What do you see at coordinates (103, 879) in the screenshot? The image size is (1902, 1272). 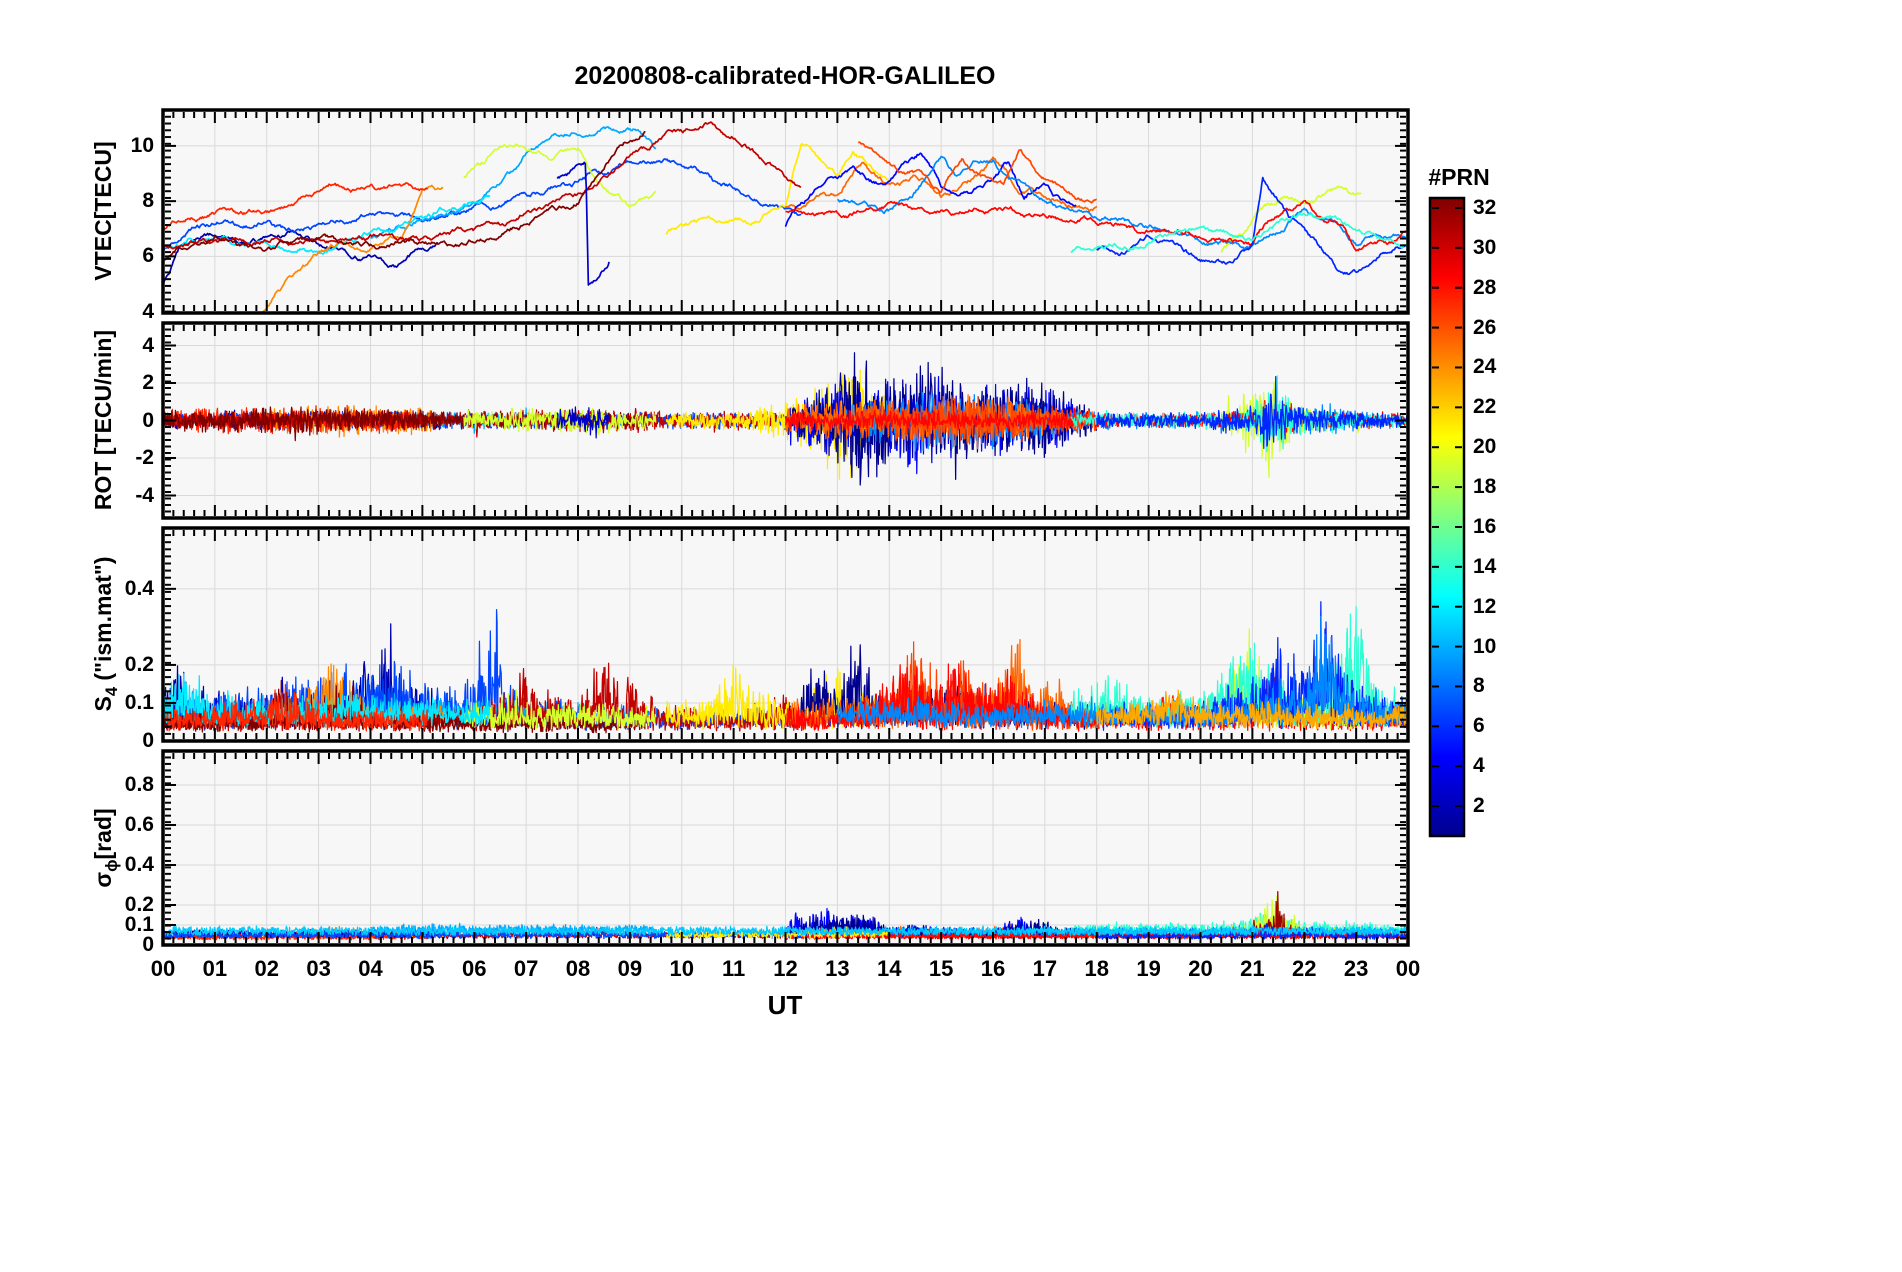 I see `sigma-phi-axis-label-text: σ` at bounding box center [103, 879].